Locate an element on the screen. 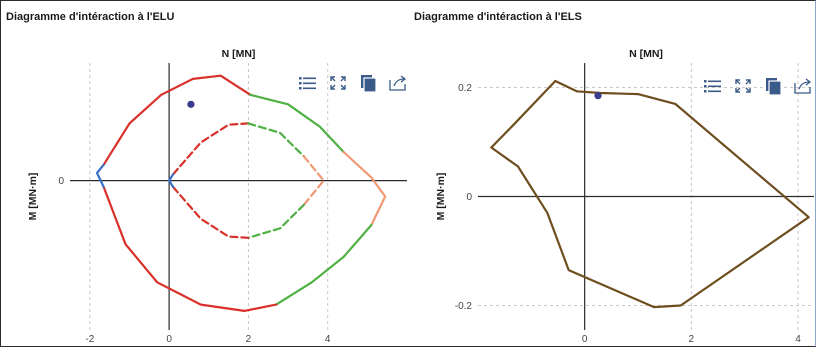 This screenshot has height=347, width=816. elu-panel-title: Diagramme d'intéraction à l'ELU is located at coordinates (90, 17).